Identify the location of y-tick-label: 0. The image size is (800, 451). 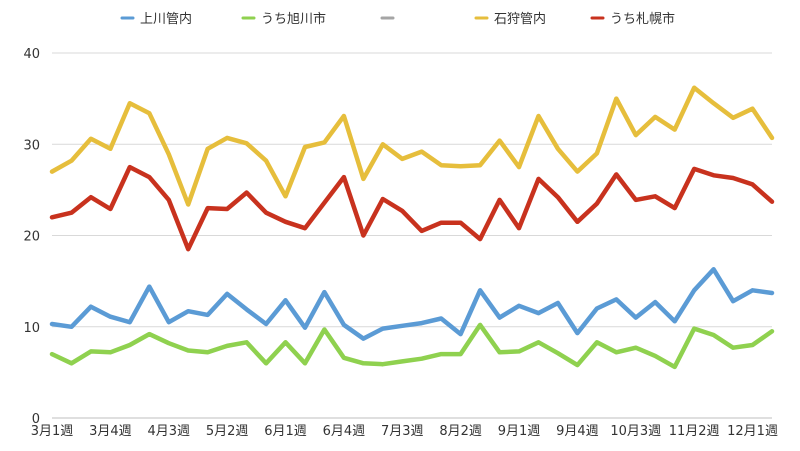
(36, 419).